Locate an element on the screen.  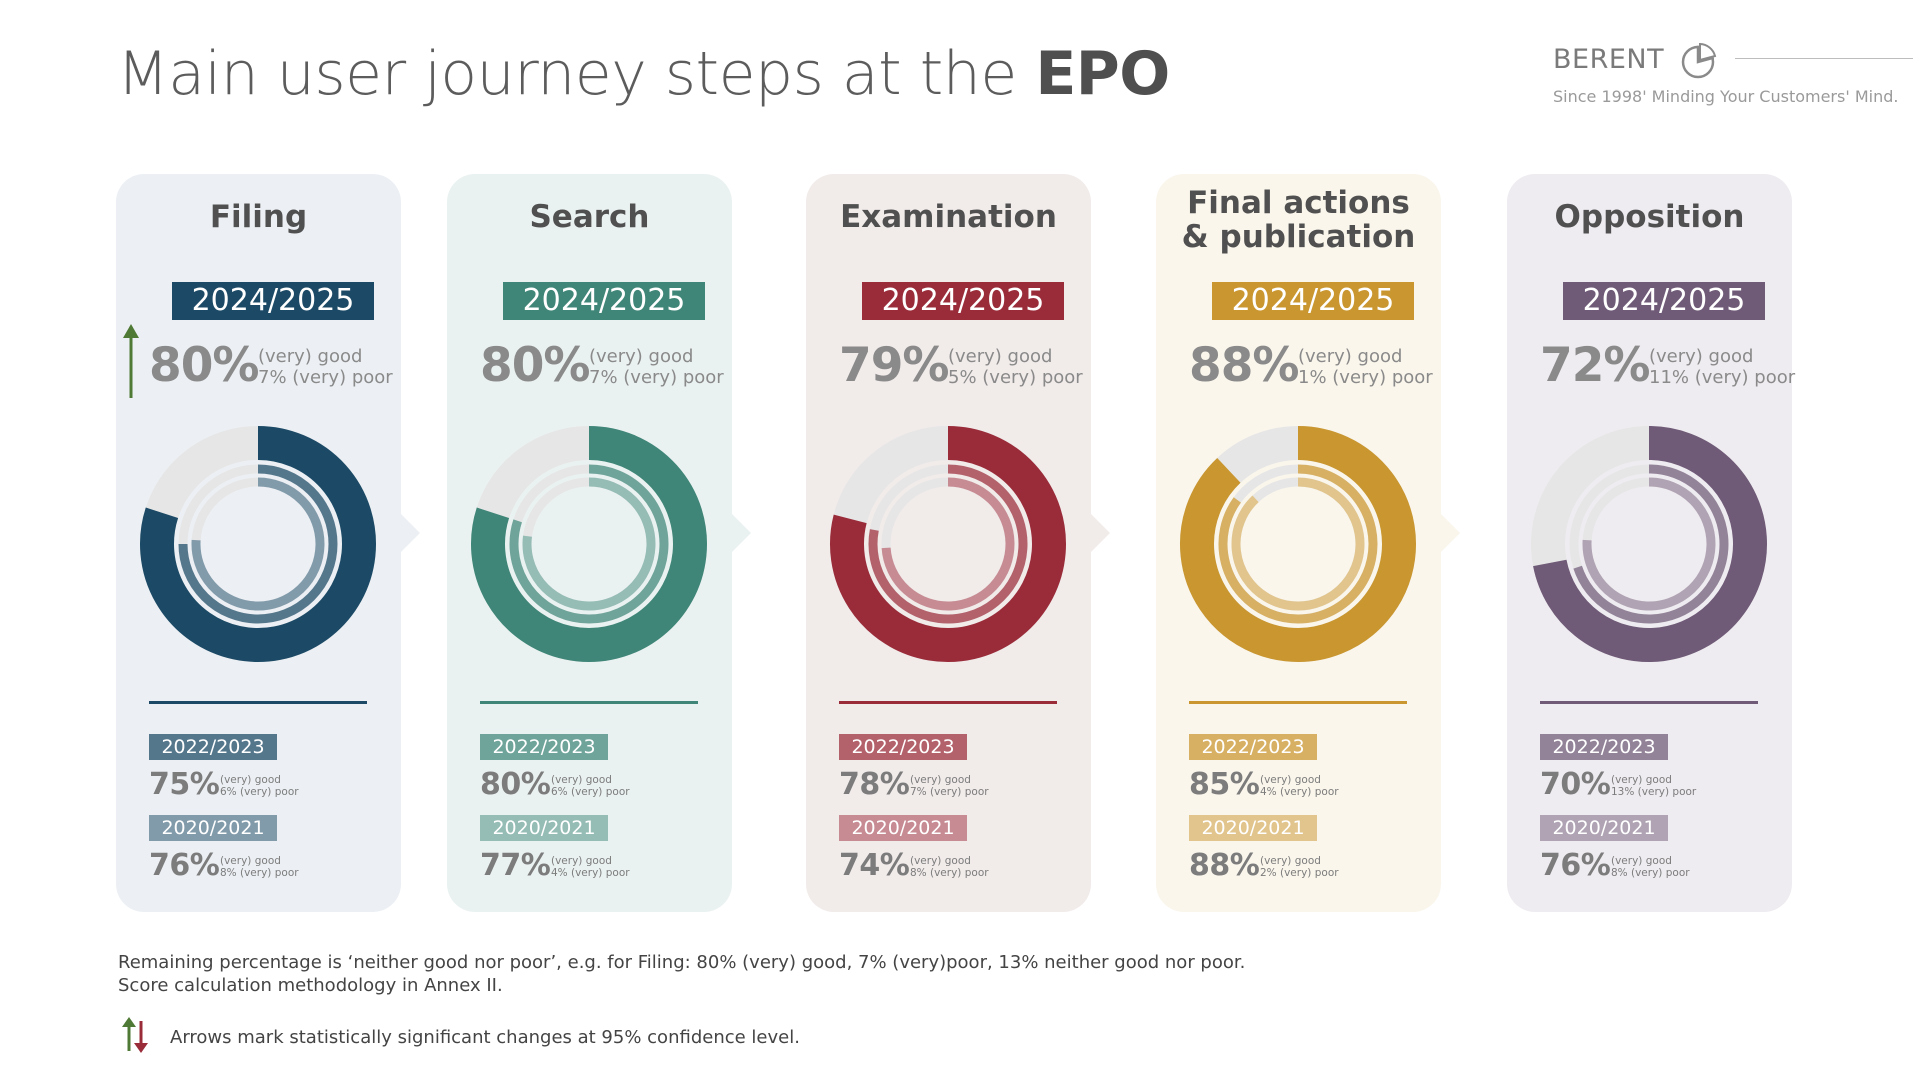
score-2020-2021-detail: (very) good2% (very) poor is located at coordinates (1299, 867).